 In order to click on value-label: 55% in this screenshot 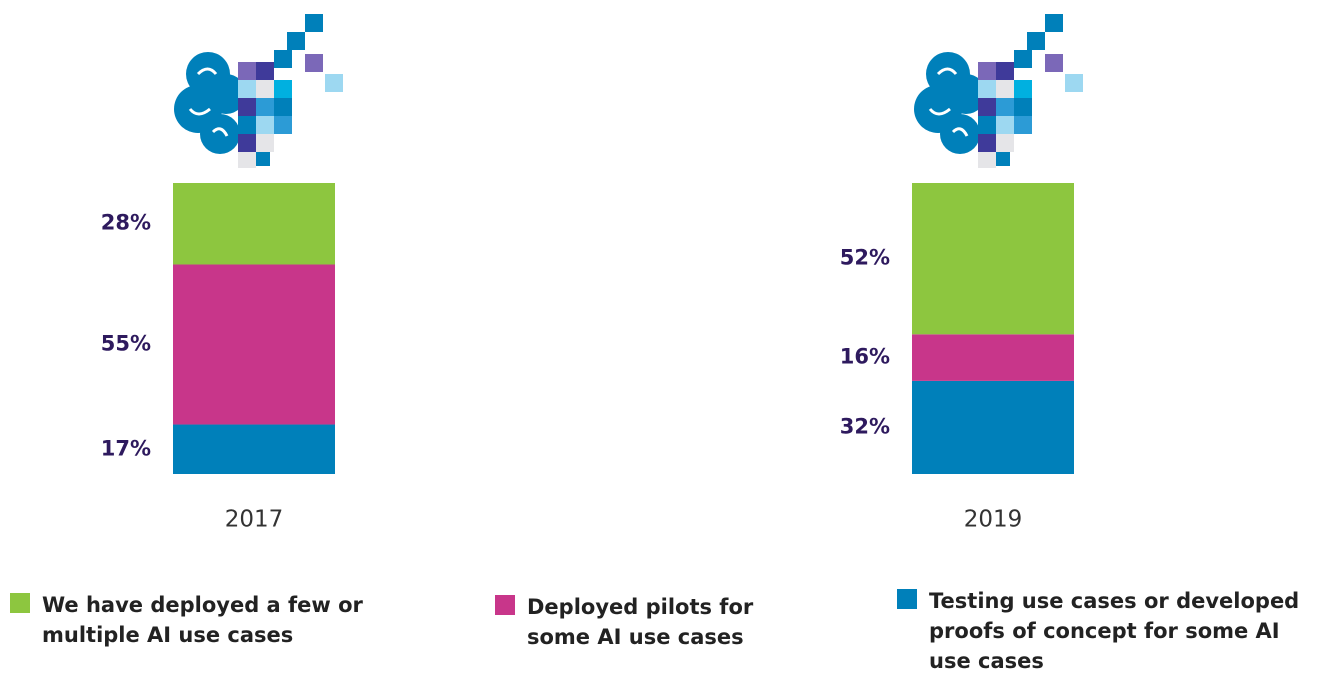, I will do `click(126, 344)`.